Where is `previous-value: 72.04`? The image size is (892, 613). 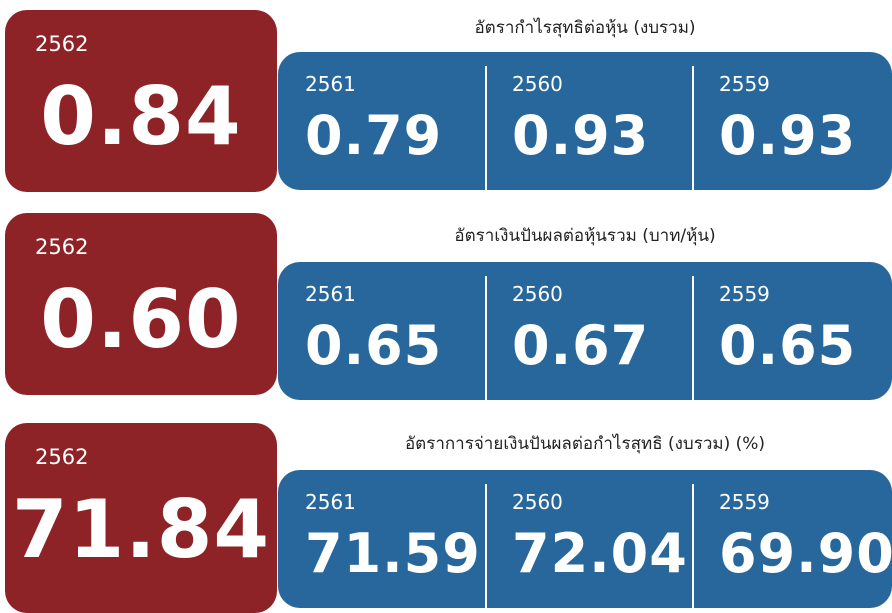
previous-value: 72.04 is located at coordinates (600, 553).